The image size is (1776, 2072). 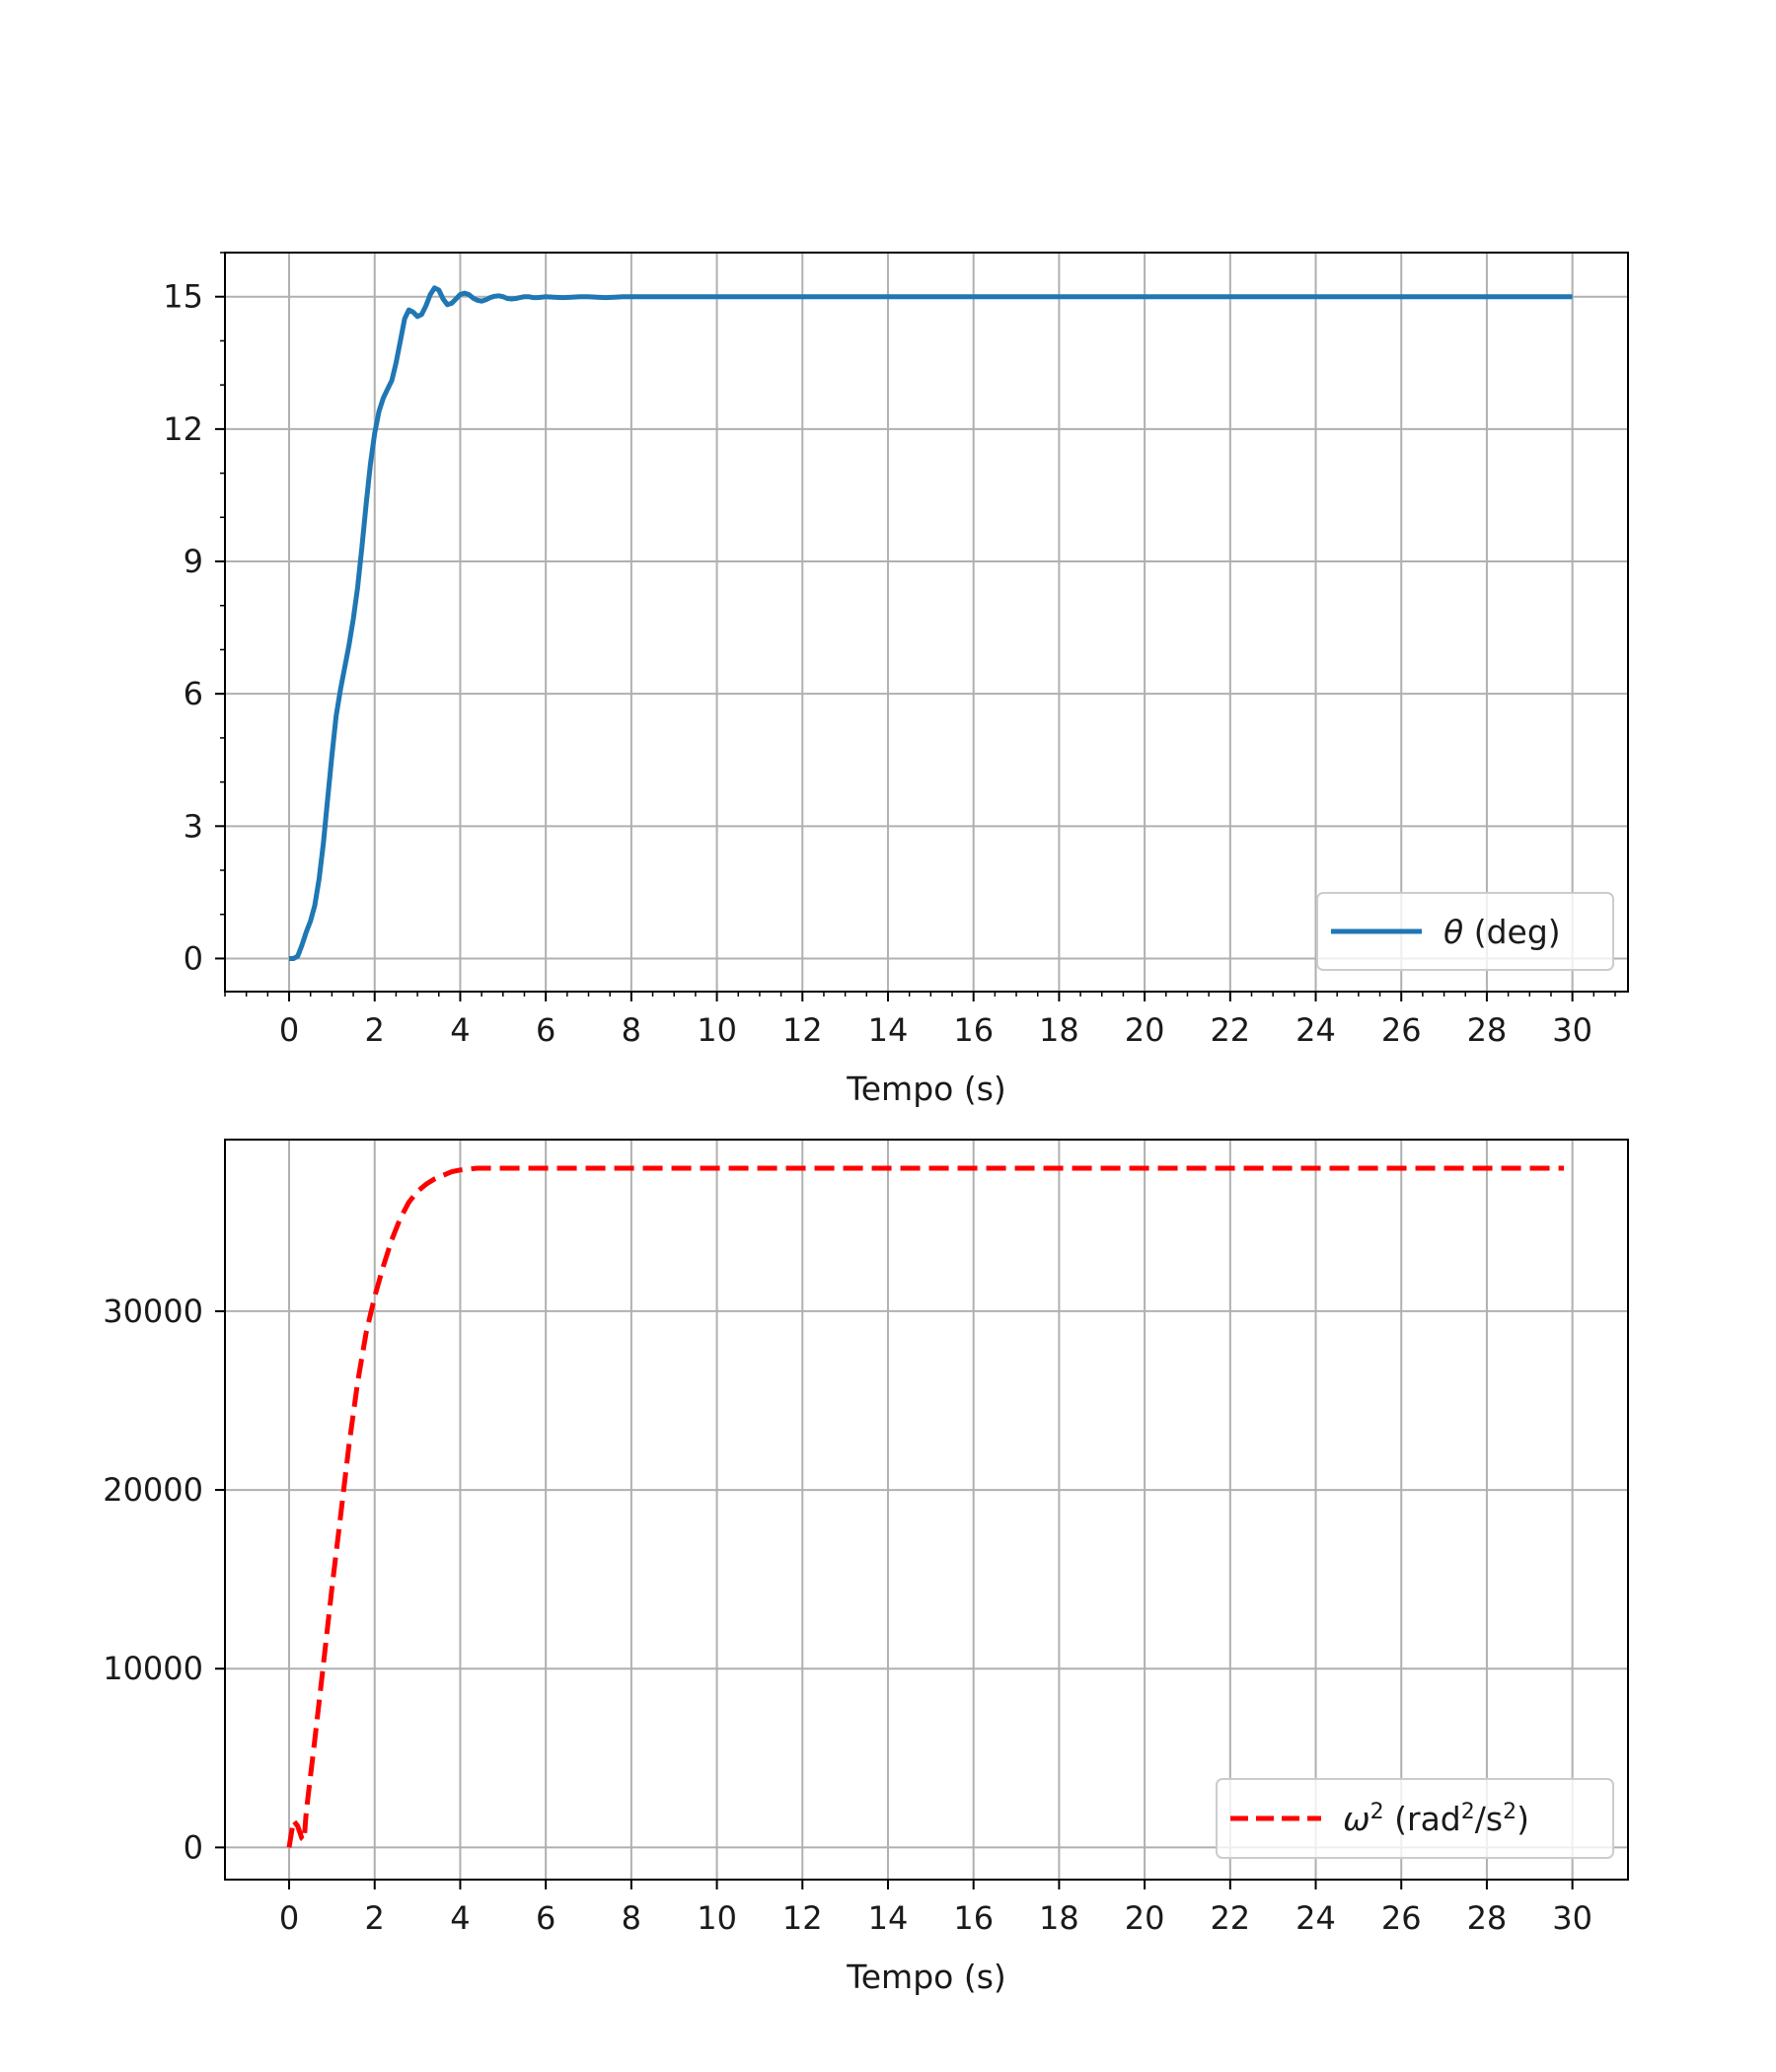 What do you see at coordinates (717, 1030) in the screenshot?
I see `top-xtick-label: 10` at bounding box center [717, 1030].